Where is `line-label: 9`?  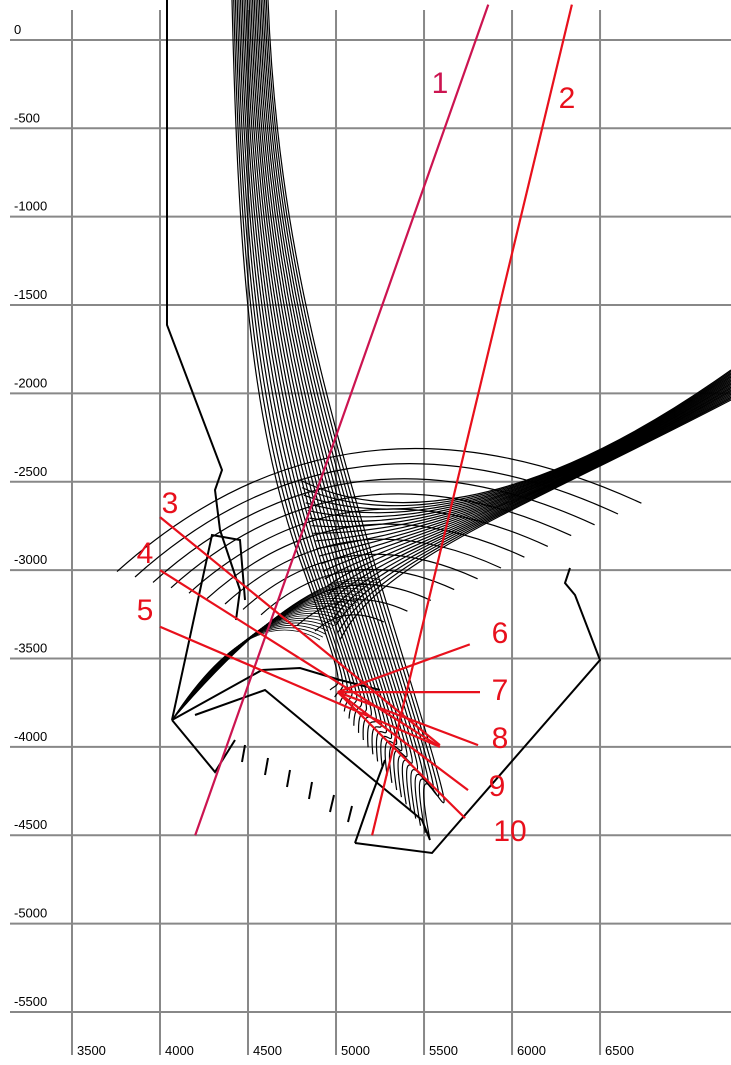 line-label: 9 is located at coordinates (497, 786).